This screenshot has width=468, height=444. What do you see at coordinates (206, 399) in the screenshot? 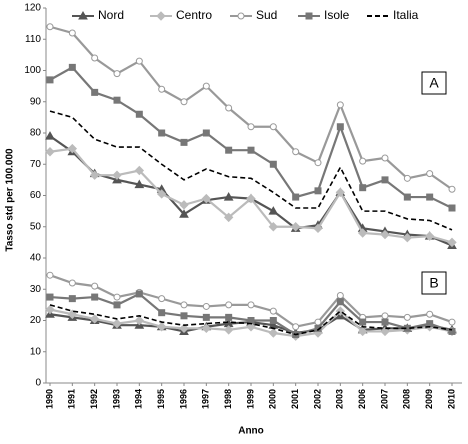
I see `x-tick-label: 1997` at bounding box center [206, 399].